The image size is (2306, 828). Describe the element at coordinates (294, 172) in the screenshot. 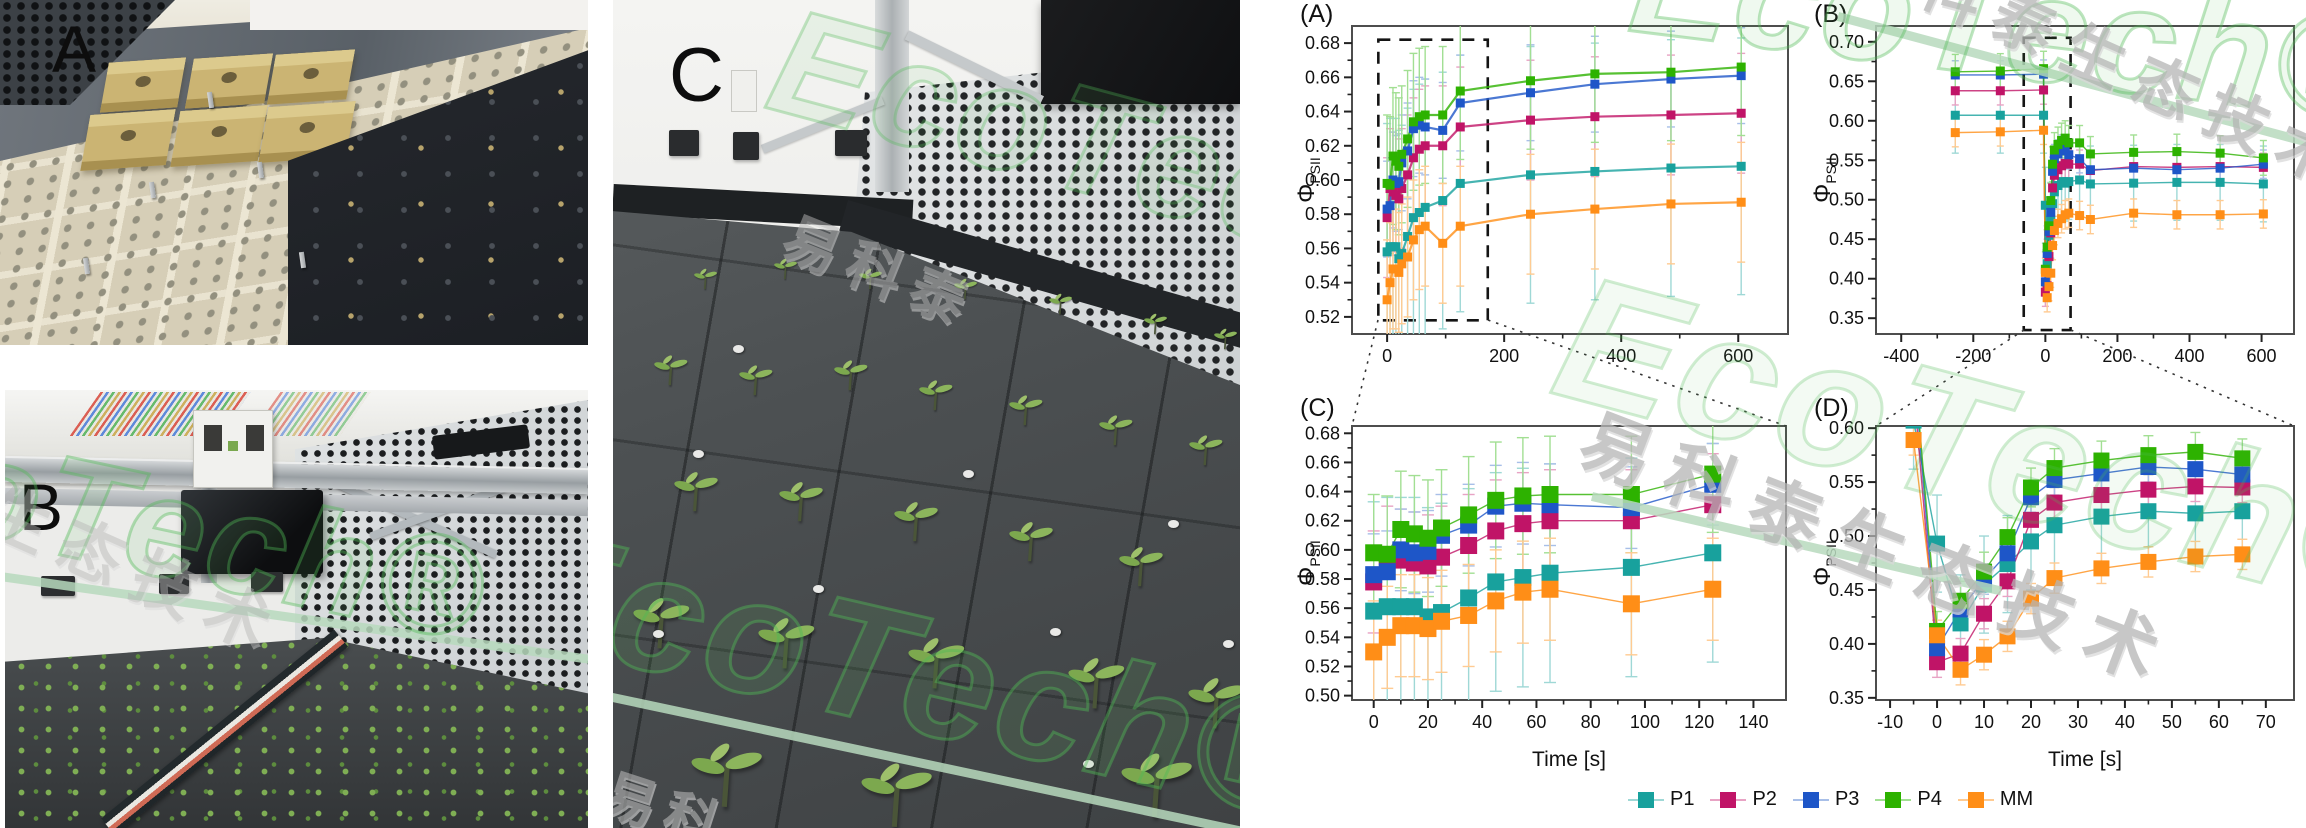

I see `photo-a-rockwool-tray: A` at that location.